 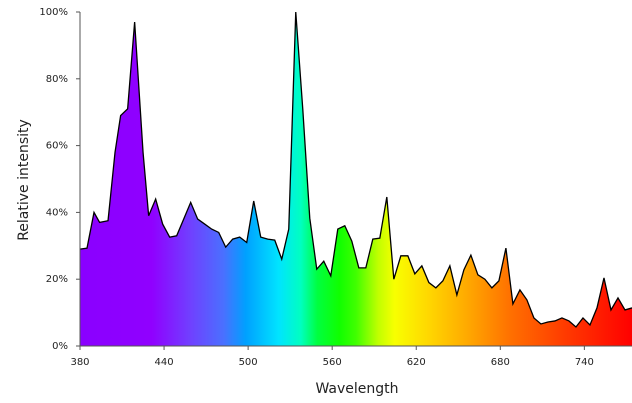 I want to click on x-tick-label: 680, so click(x=500, y=362).